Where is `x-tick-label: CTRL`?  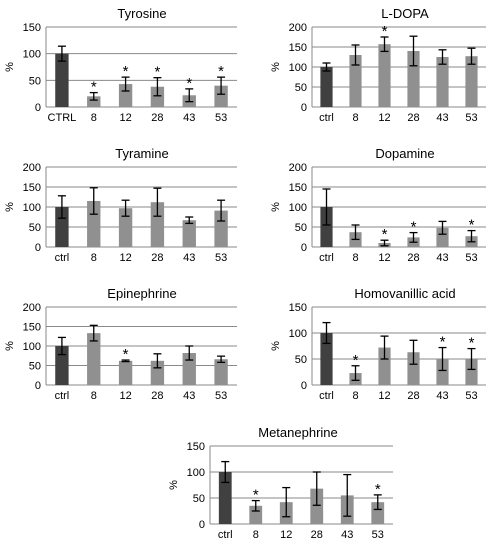
x-tick-label: CTRL is located at coordinates (62, 118).